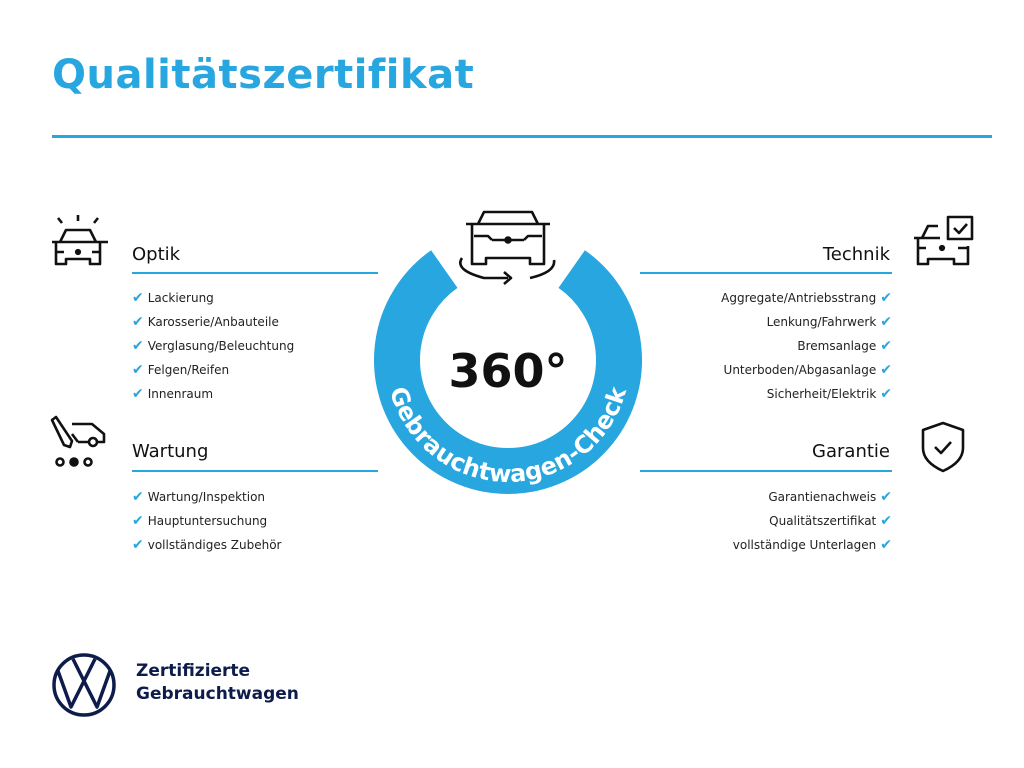  Describe the element at coordinates (84, 685) in the screenshot. I see `vw-logo` at that location.